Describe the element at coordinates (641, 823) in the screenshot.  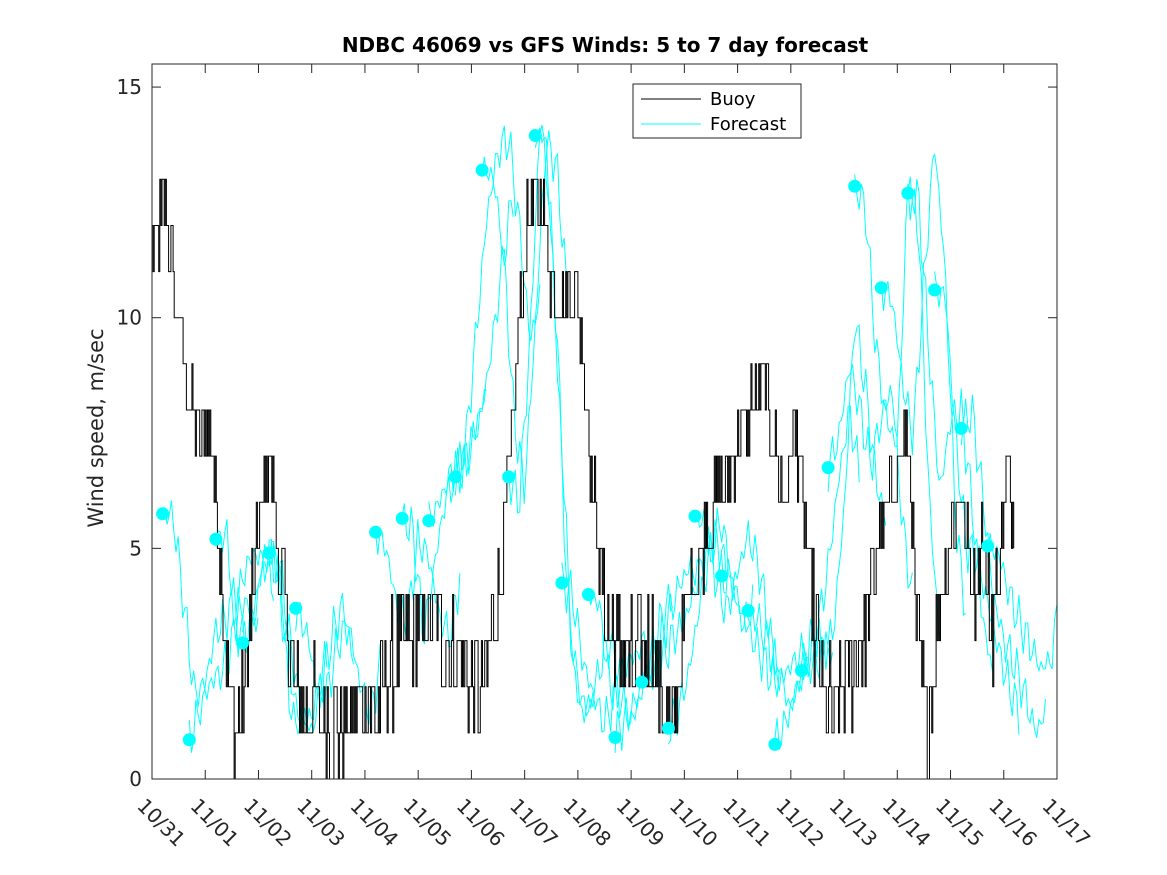
I see `x-tick-label: 11/09` at that location.